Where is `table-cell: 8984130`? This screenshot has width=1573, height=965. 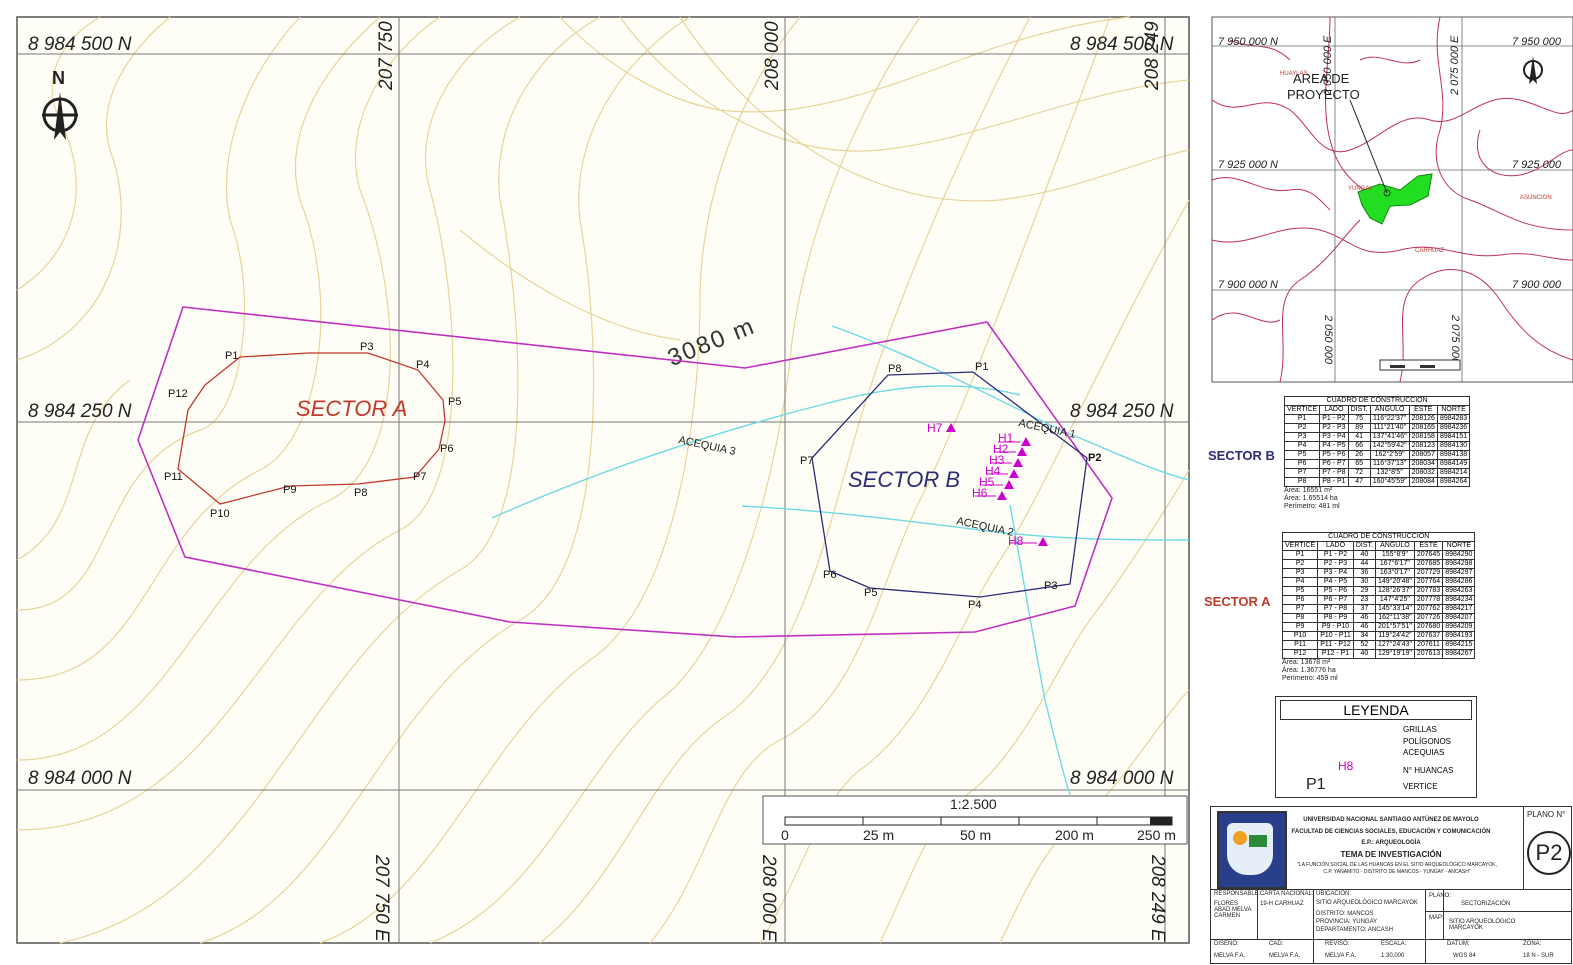 table-cell: 8984130 is located at coordinates (1453, 446).